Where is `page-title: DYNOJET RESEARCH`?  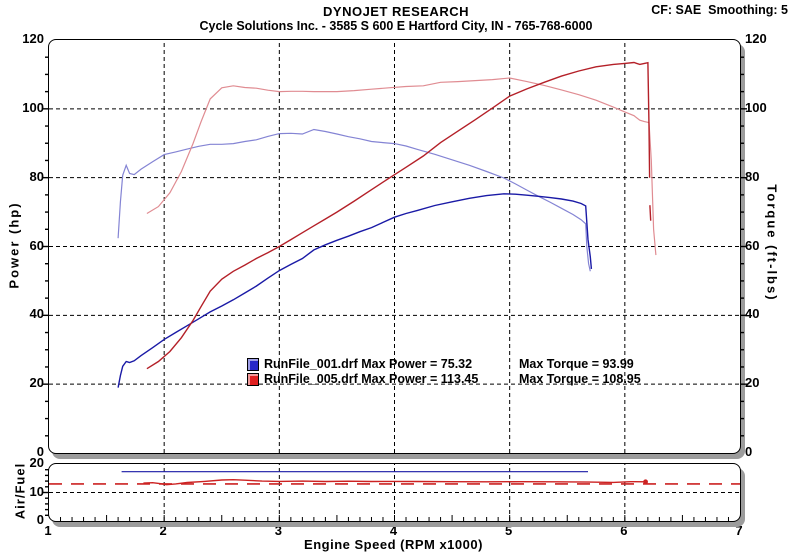
page-title: DYNOJET RESEARCH is located at coordinates (396, 11).